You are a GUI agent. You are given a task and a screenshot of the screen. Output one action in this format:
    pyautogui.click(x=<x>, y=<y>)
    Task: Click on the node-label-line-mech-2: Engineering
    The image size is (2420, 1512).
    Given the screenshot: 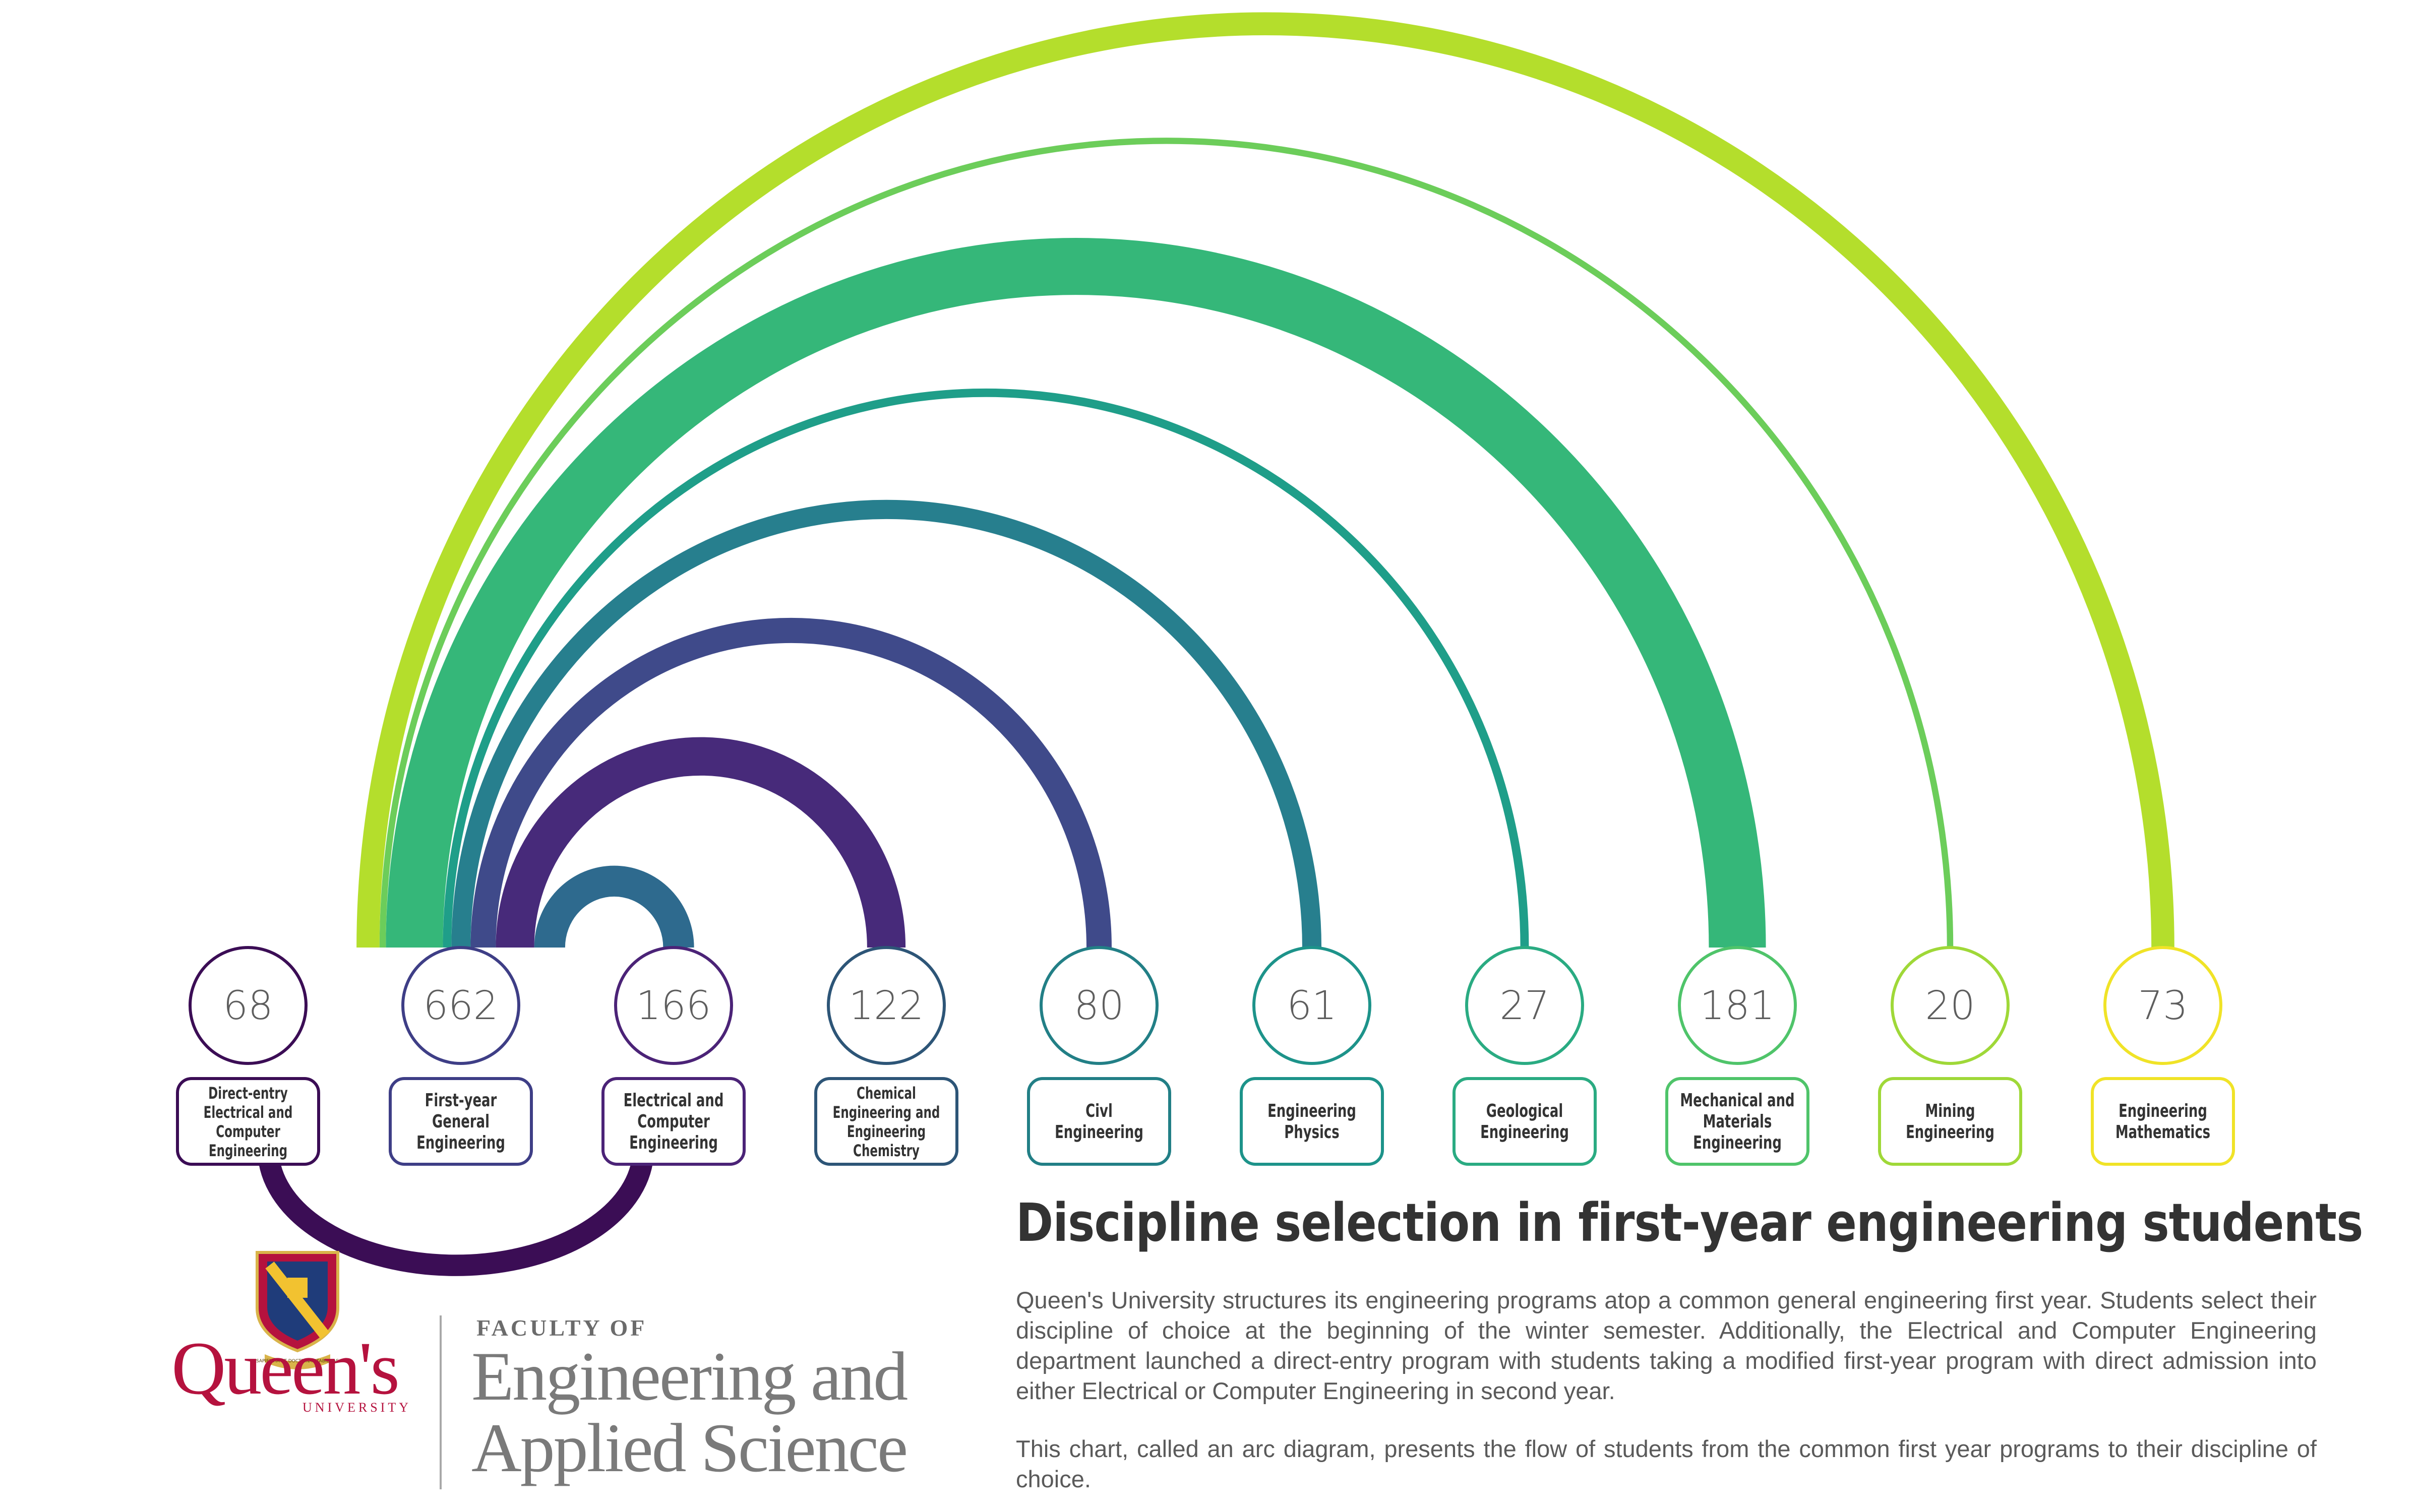 What is the action you would take?
    pyautogui.click(x=1737, y=1142)
    